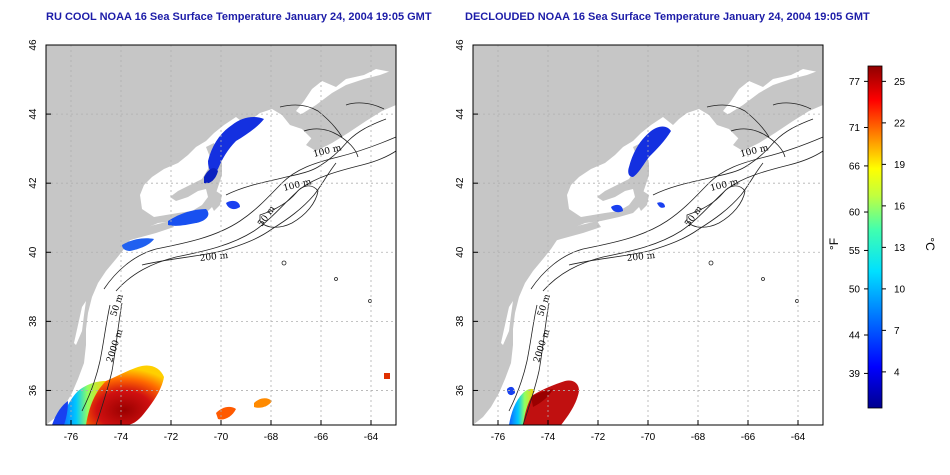  What do you see at coordinates (855, 128) in the screenshot?
I see `fahrenheit-tick-label: 71` at bounding box center [855, 128].